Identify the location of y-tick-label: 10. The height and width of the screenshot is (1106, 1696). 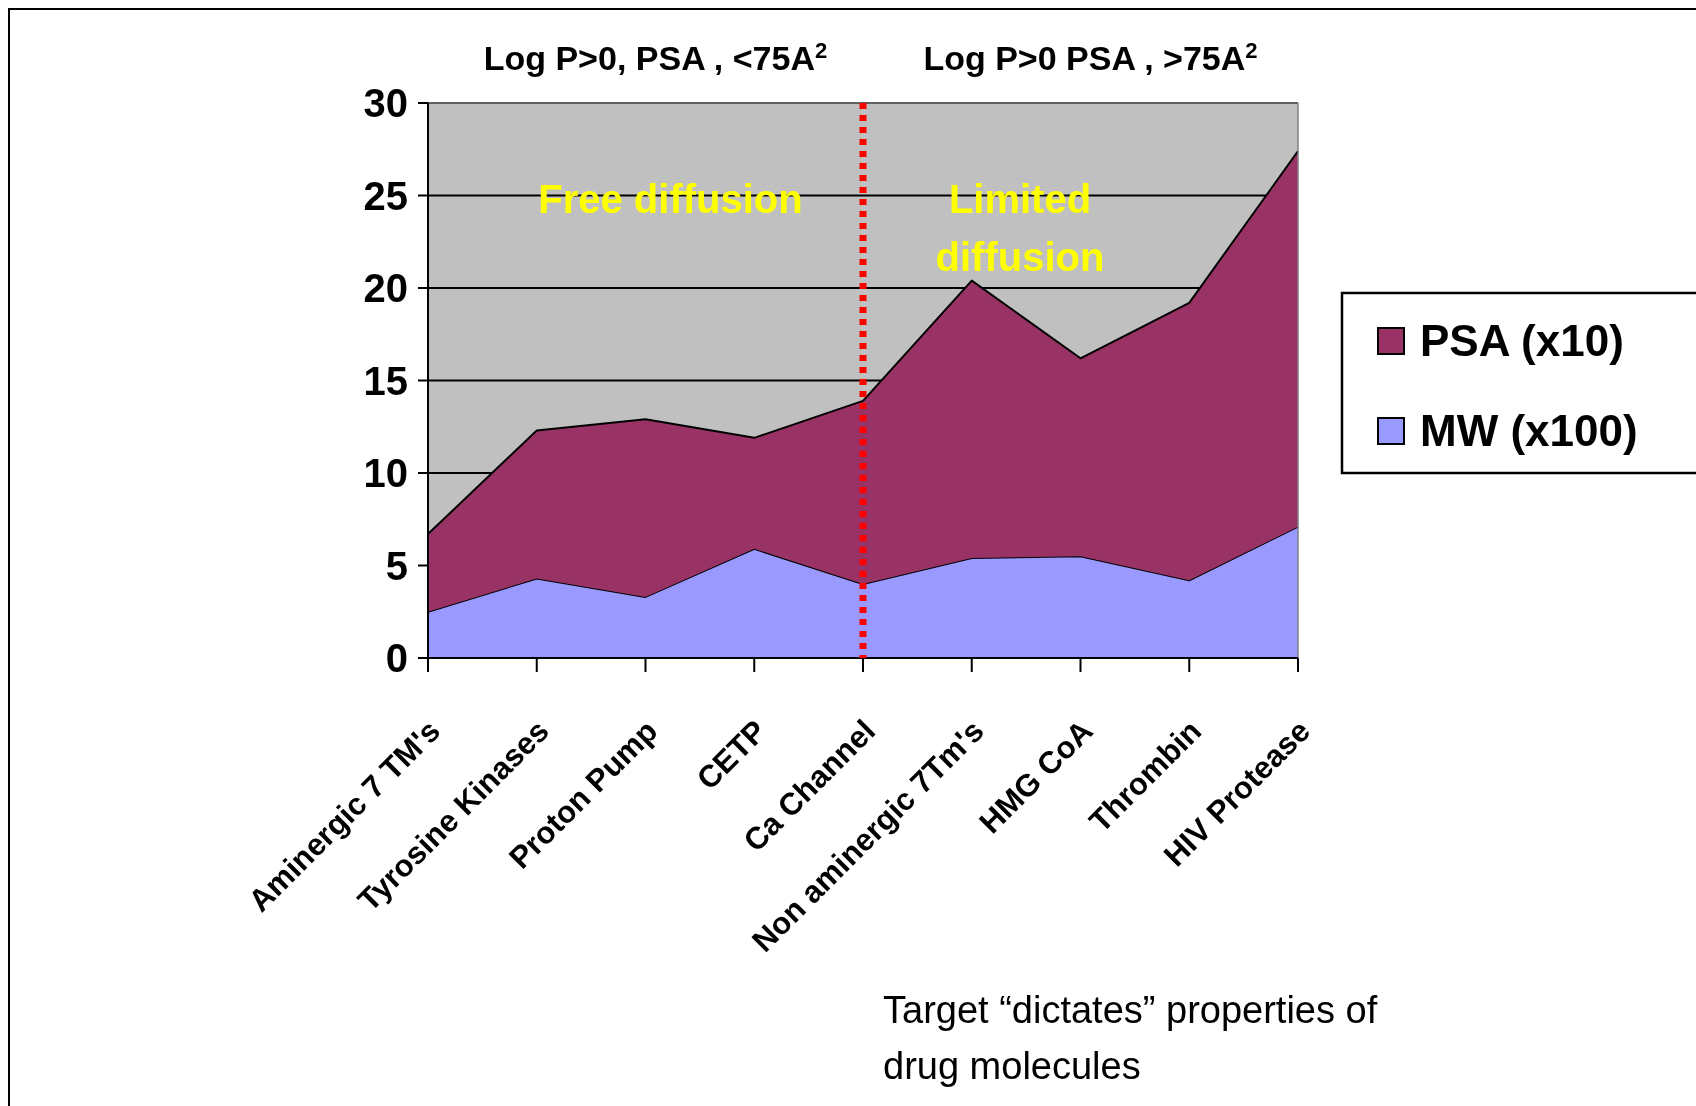
(385, 473).